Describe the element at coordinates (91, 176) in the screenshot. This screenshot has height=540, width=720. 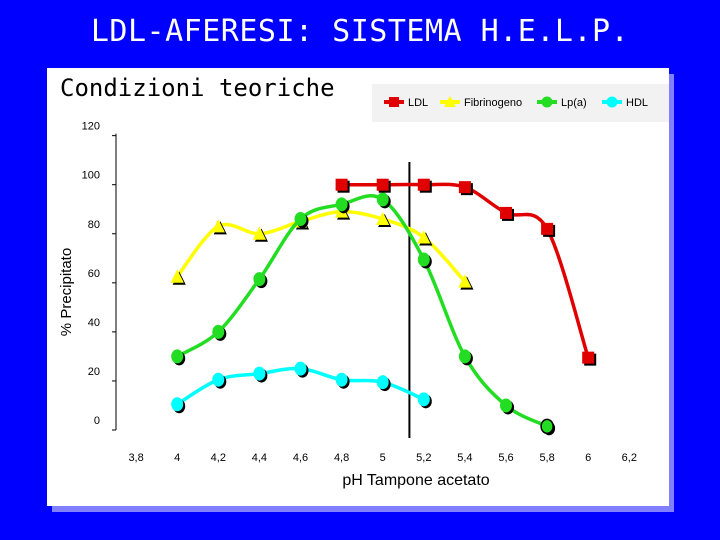
I see `y-tick-label: 100` at that location.